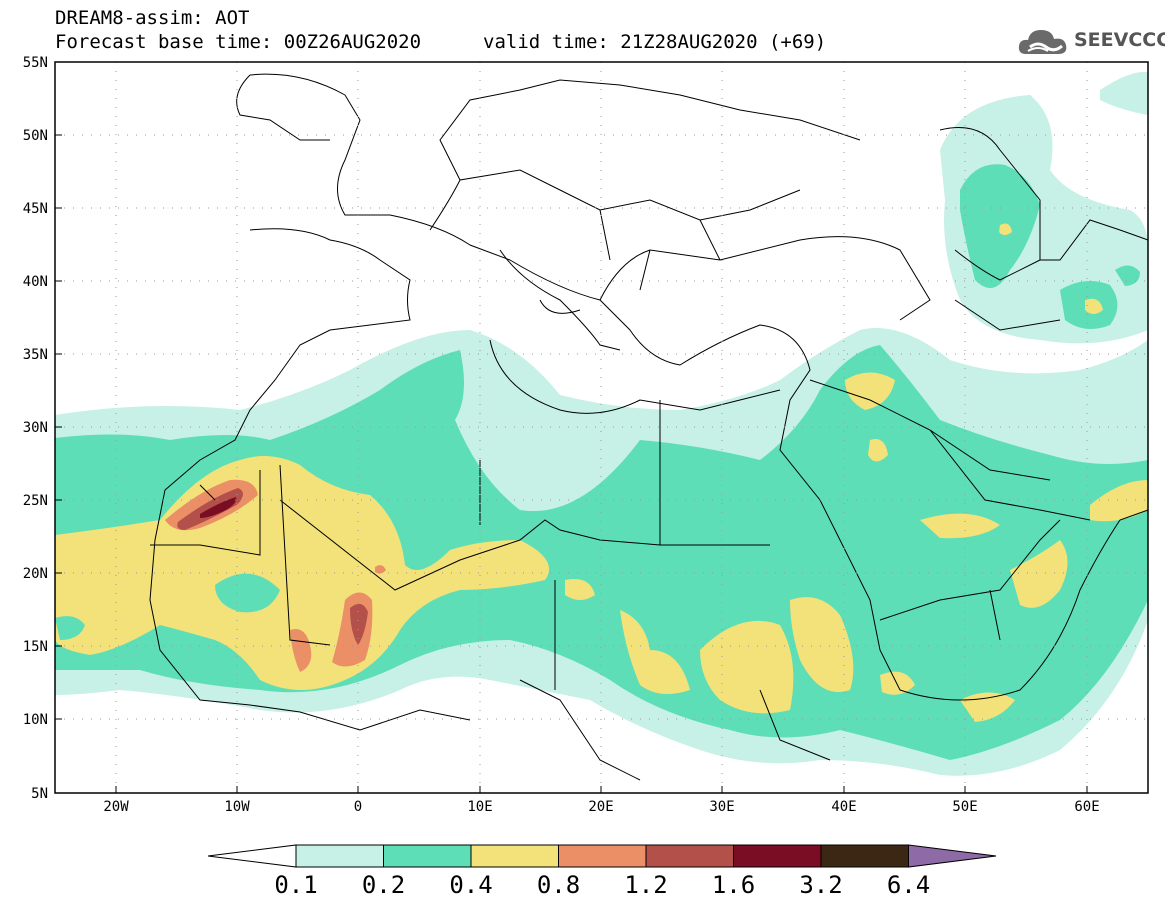 Image resolution: width=1165 pixels, height=905 pixels. Describe the element at coordinates (645, 885) in the screenshot. I see `colorbar-label: 1.2` at that location.